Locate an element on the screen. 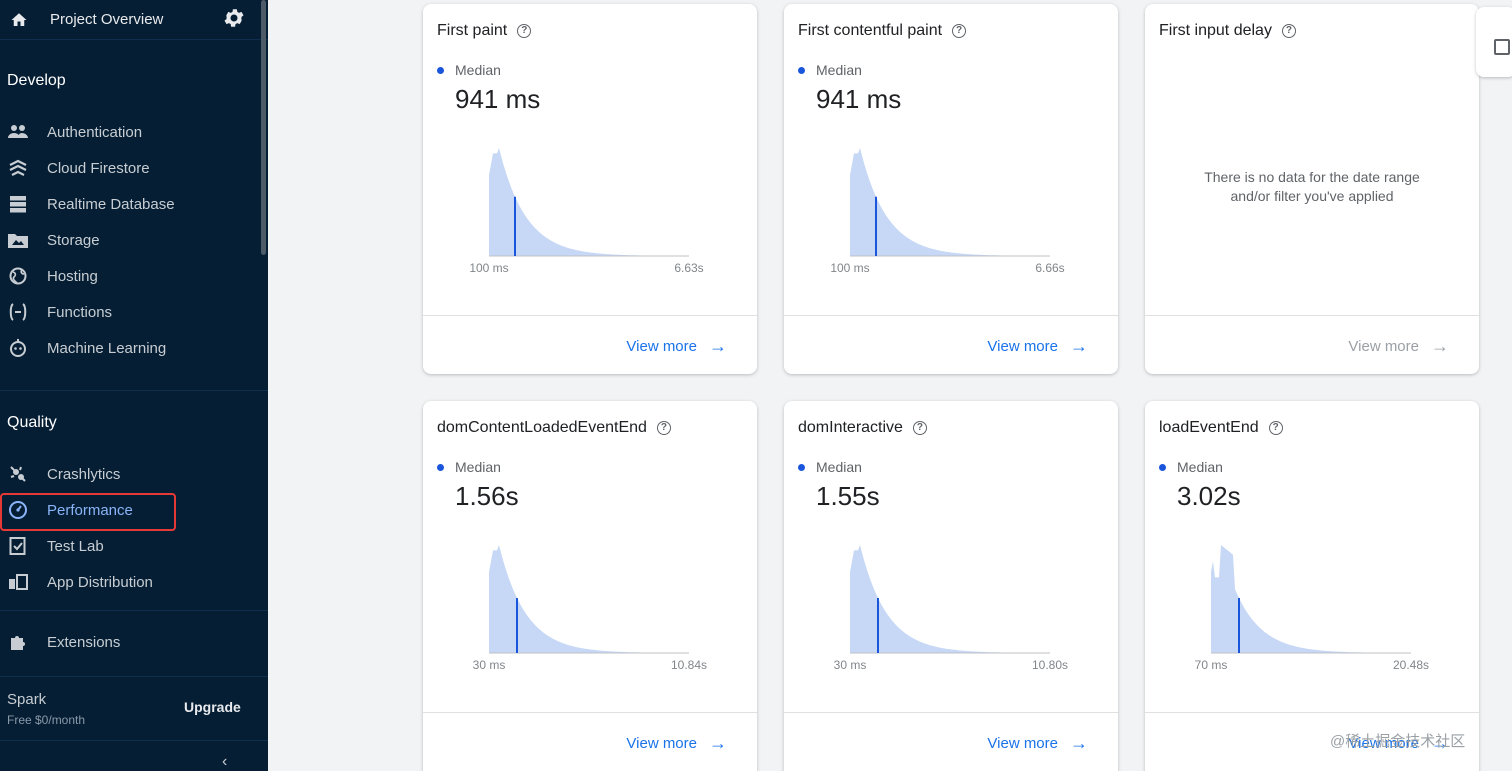 The height and width of the screenshot is (771, 1512). card-title: First paint is located at coordinates (472, 30).